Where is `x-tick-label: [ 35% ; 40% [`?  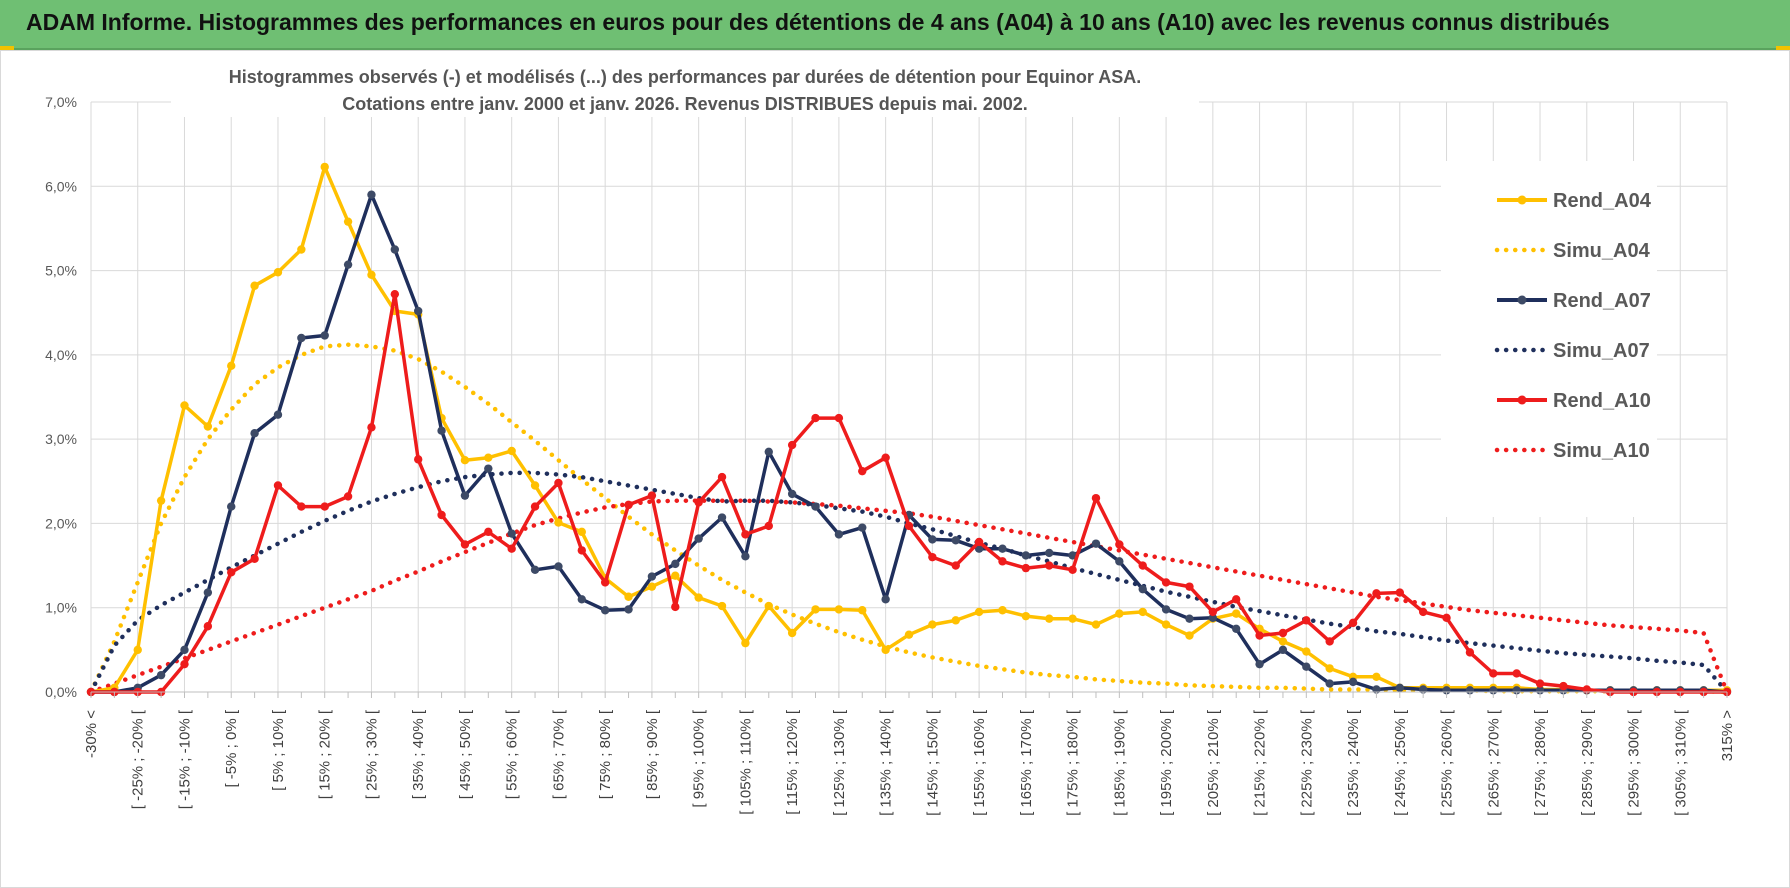
x-tick-label: [ 35% ; 40% [ is located at coordinates (418, 754).